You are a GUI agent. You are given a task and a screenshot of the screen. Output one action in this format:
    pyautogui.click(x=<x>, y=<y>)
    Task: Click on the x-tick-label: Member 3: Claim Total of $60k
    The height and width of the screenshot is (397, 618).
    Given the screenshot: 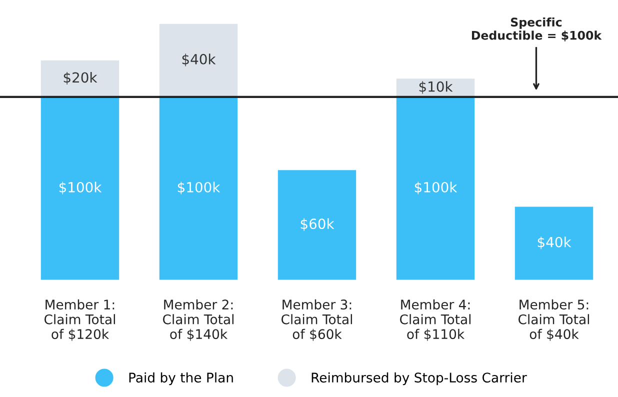 What is the action you would take?
    pyautogui.click(x=316, y=320)
    